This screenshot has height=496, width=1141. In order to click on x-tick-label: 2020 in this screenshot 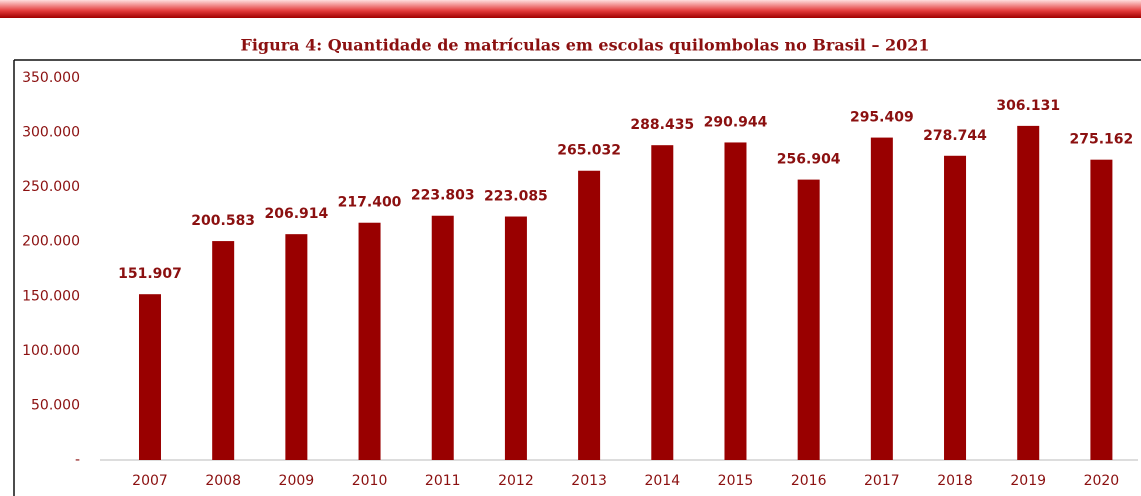, I will do `click(1102, 481)`.